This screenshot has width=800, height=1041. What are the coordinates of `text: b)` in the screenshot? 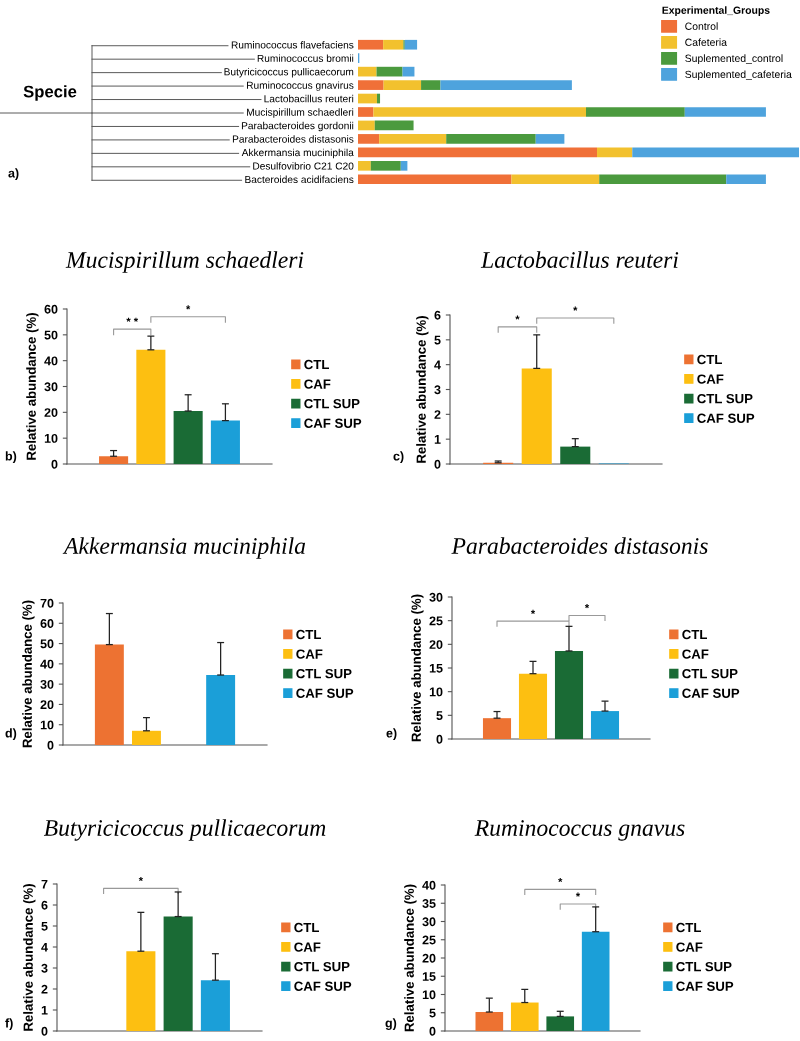 It's located at (11, 457).